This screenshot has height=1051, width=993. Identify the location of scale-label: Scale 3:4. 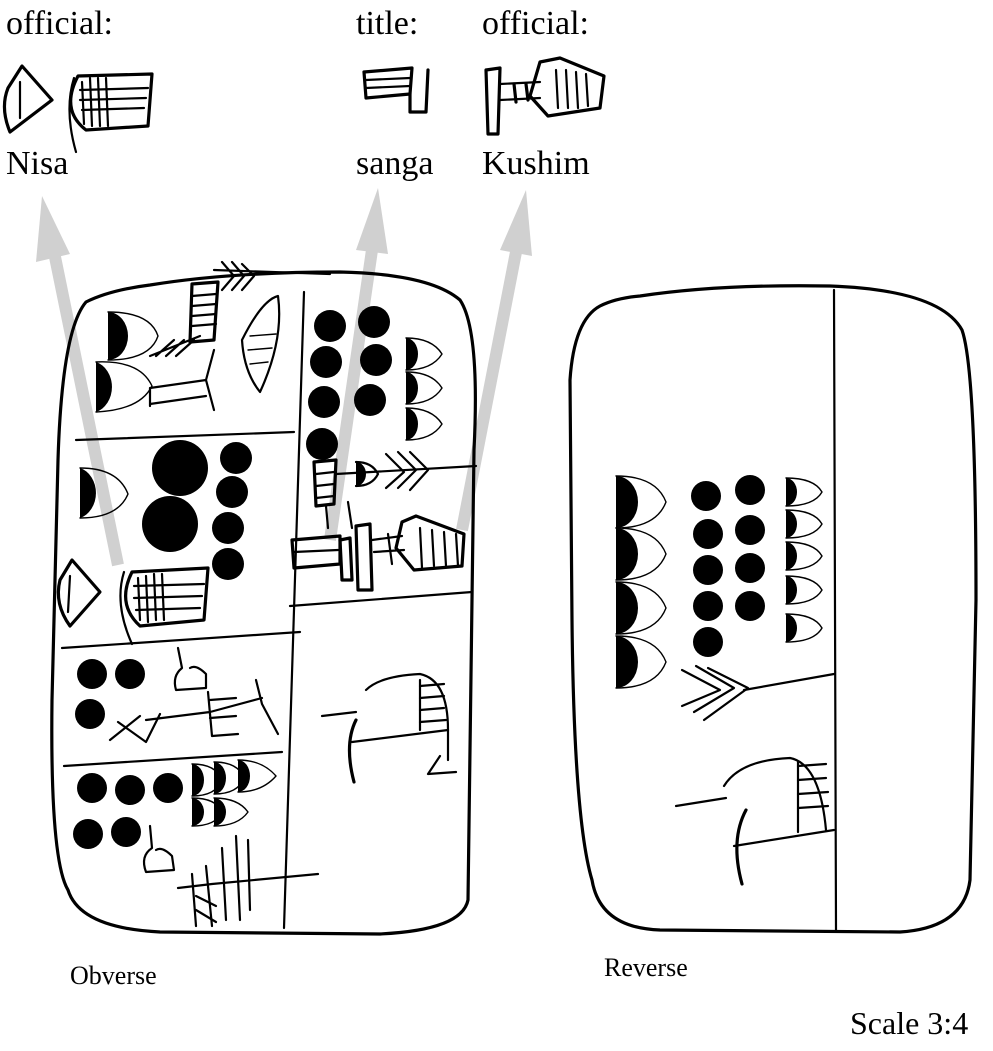
(909, 1023).